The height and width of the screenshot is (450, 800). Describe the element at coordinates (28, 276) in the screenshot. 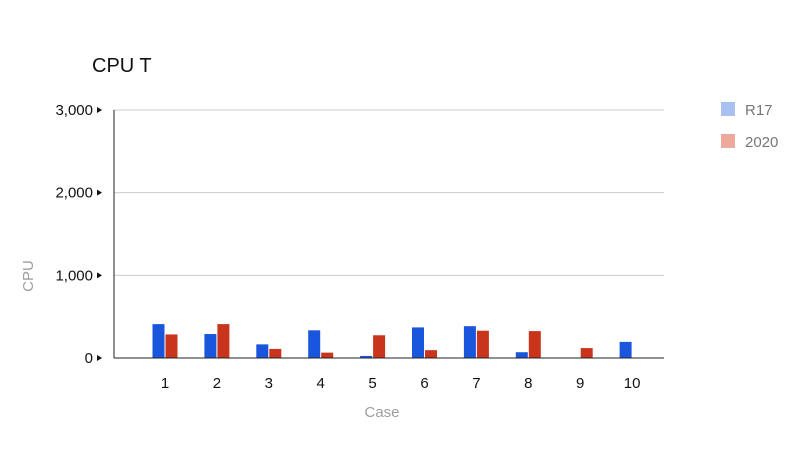

I see `y-axis-label: CPU` at that location.